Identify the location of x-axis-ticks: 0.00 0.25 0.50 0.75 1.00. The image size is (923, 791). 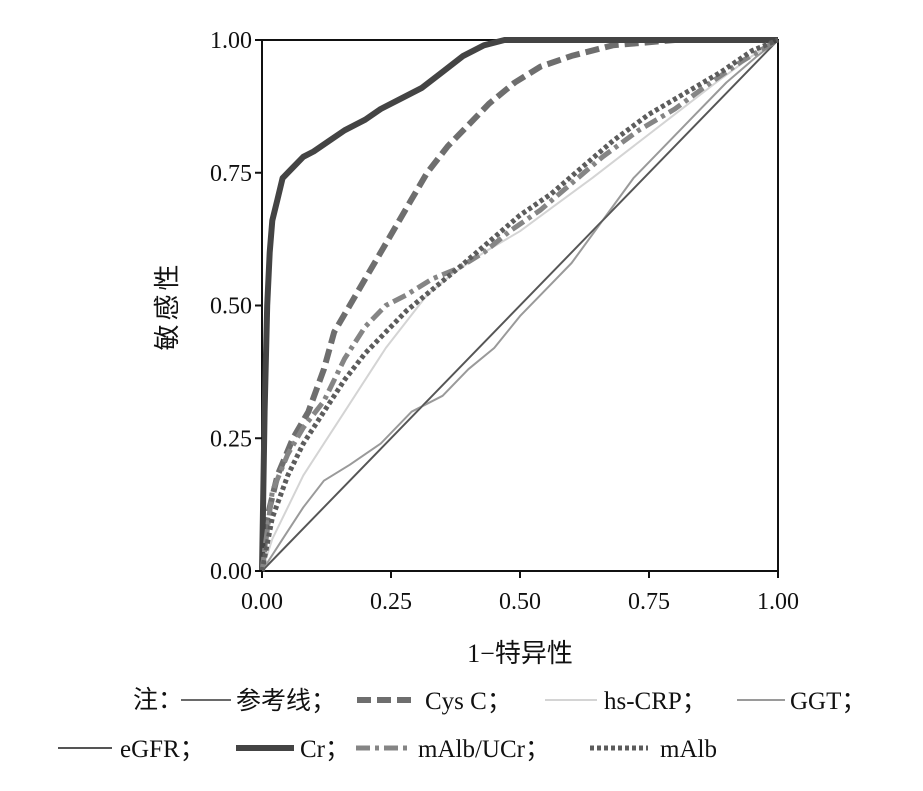
(520, 593).